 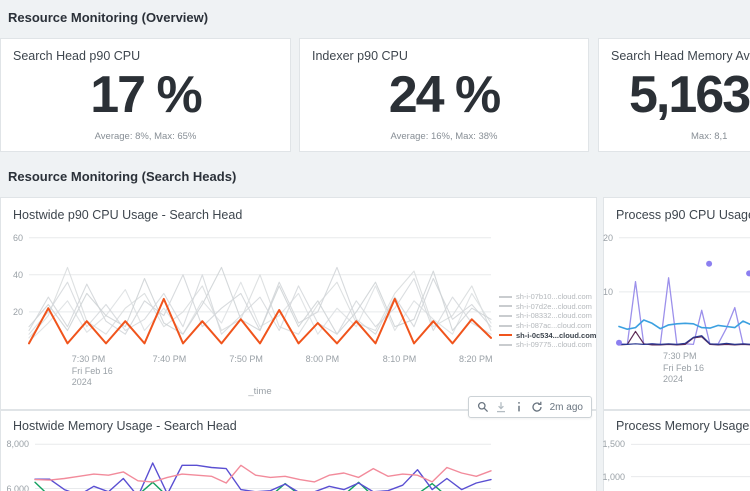 What do you see at coordinates (689, 95) in the screenshot?
I see `kpi-card-value: 5,163` at bounding box center [689, 95].